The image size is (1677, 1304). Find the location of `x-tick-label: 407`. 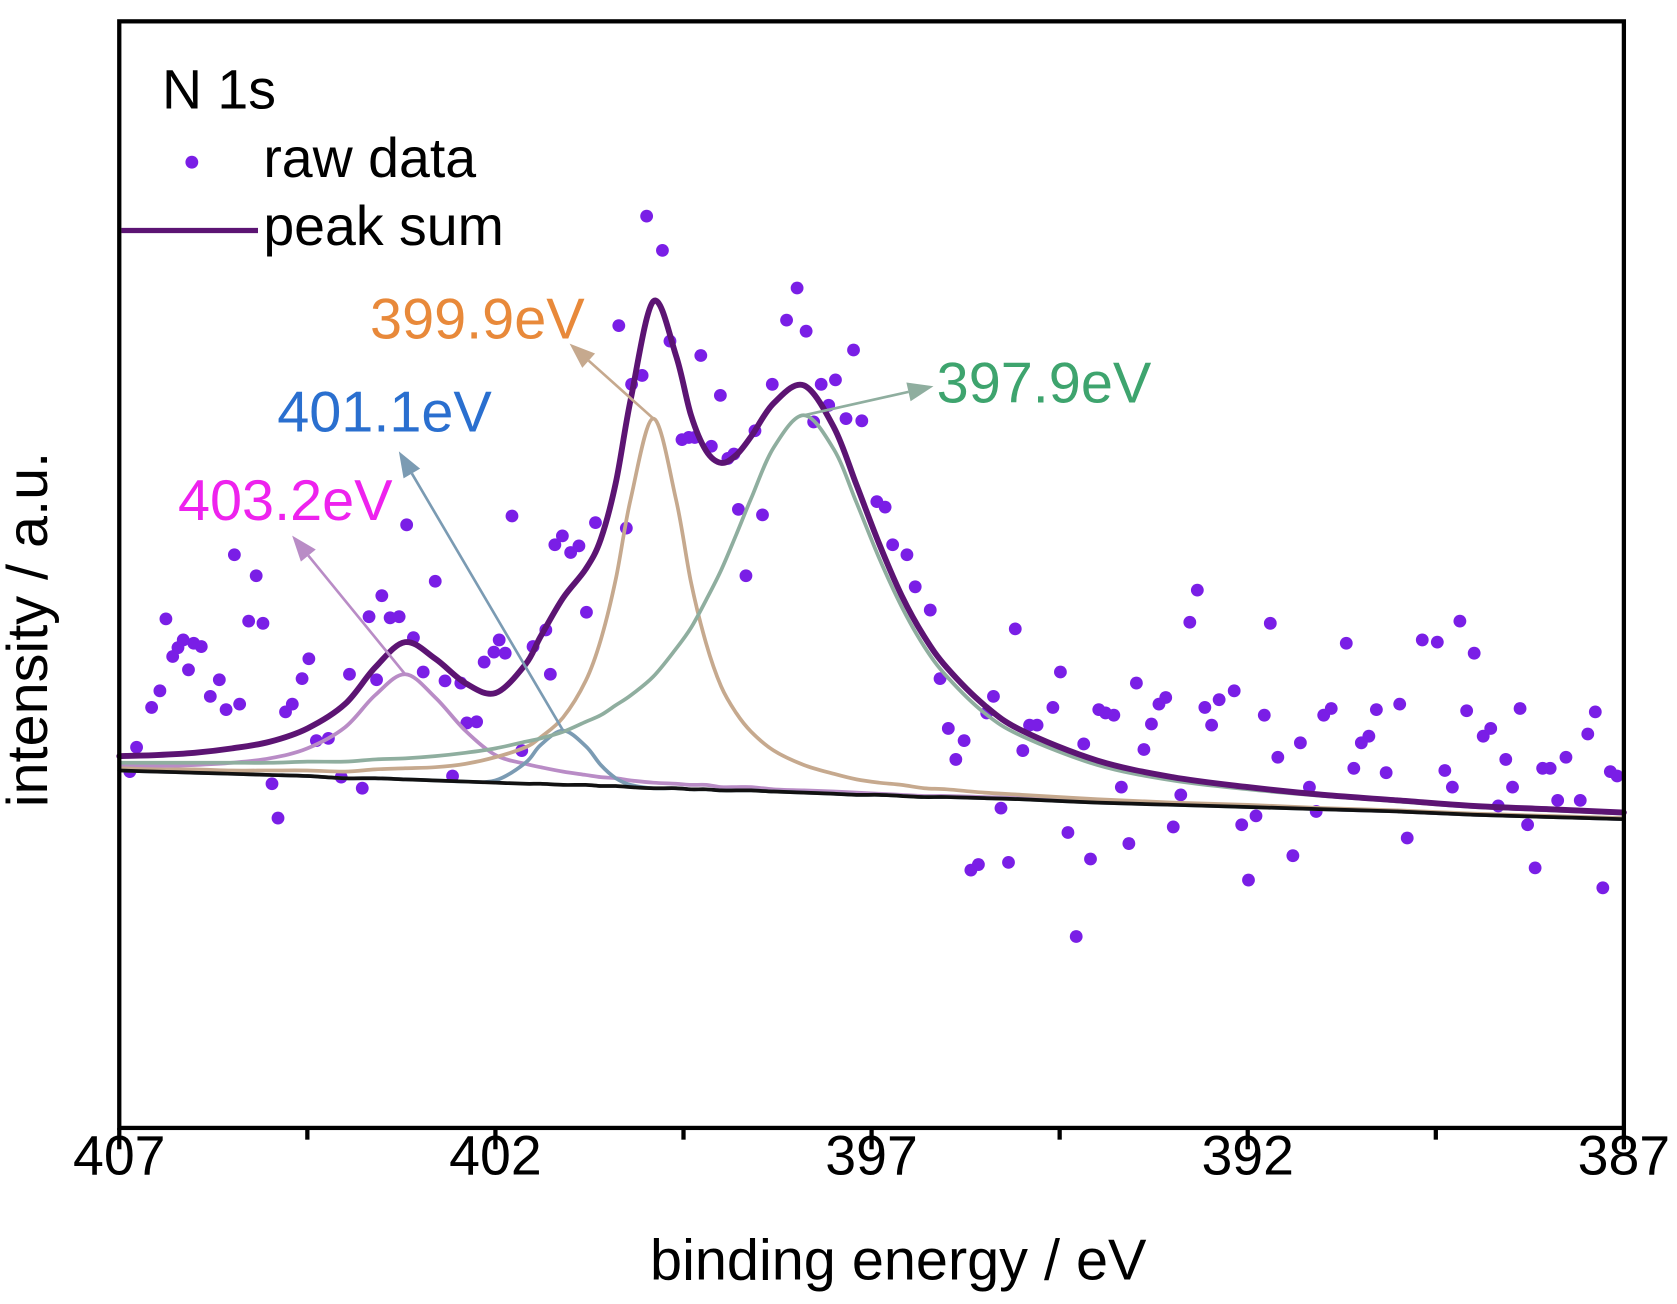

x-tick-label: 407 is located at coordinates (119, 1156).